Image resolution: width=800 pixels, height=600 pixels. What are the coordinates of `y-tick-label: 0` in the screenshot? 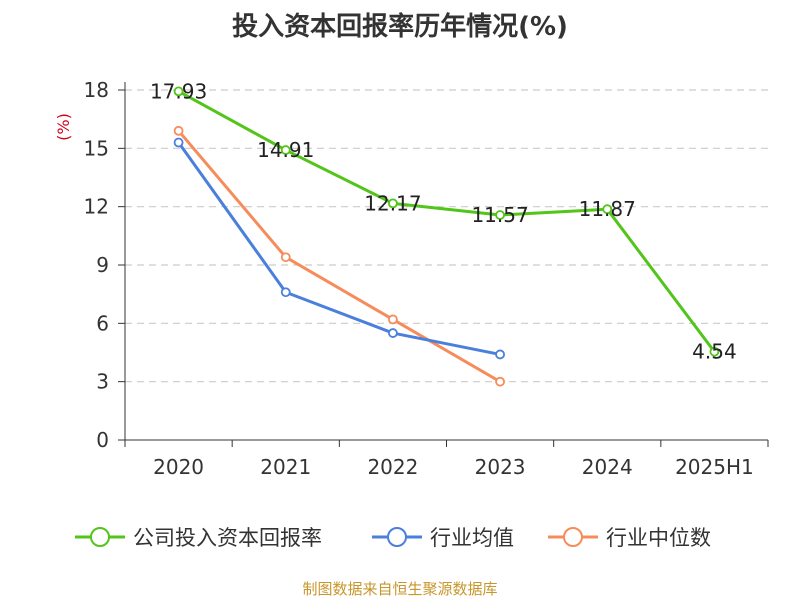 It's located at (102, 440).